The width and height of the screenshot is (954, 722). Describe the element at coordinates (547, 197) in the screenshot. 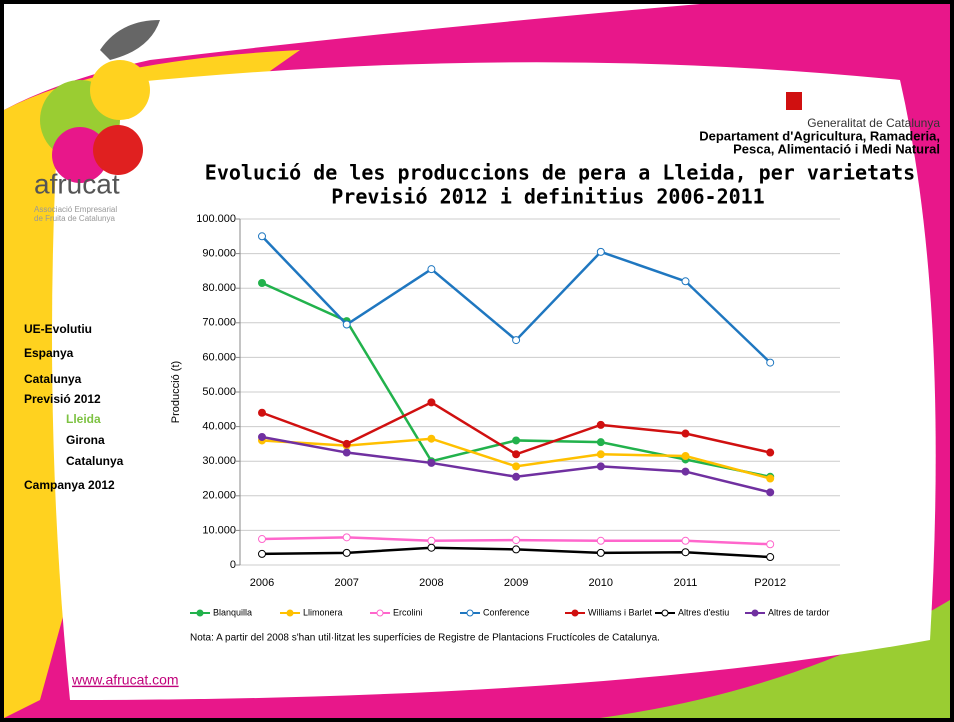

I see `chart-subtitle: Previsió 2012 i definitius 2006-2011` at that location.